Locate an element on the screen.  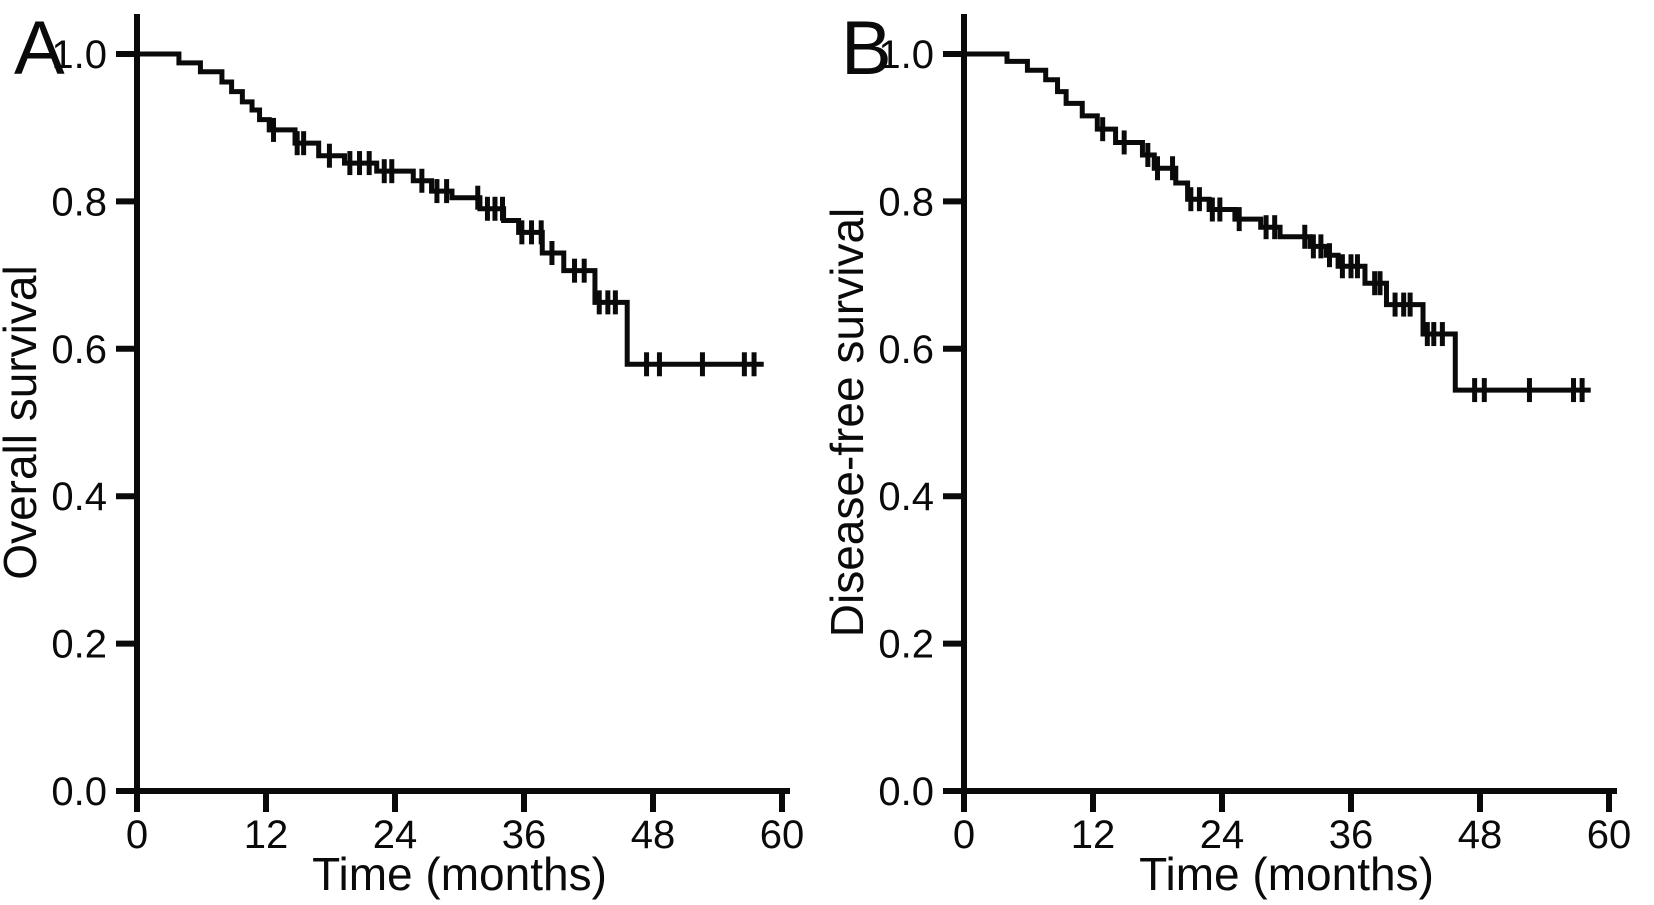
y-axis-title: Overall survival is located at coordinates (23, 422).